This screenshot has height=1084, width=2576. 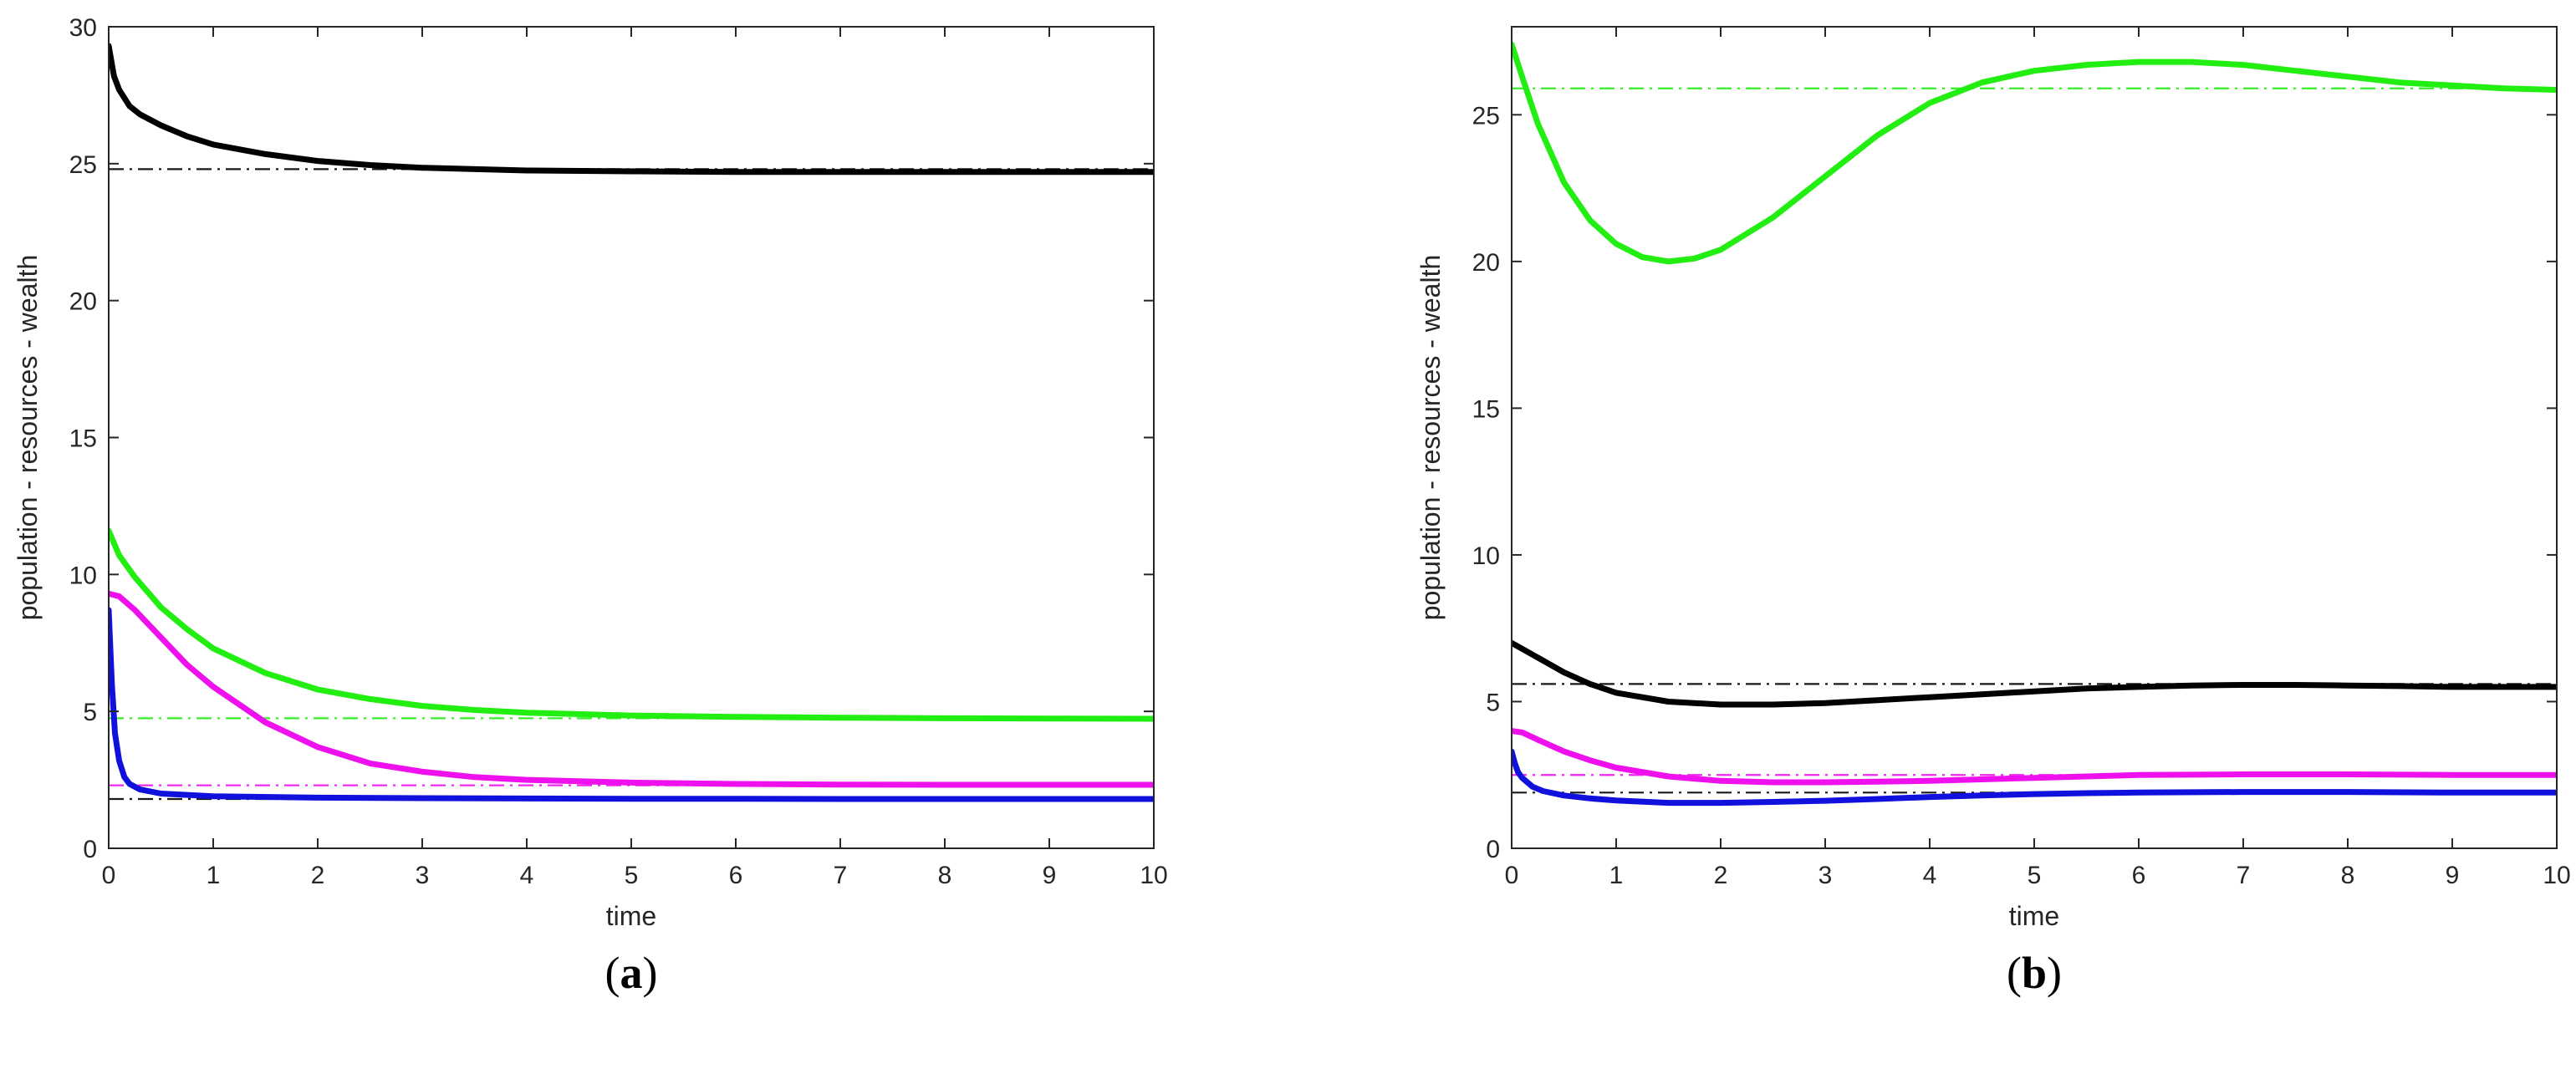 I want to click on panel-b-xtick-label: 8, so click(x=2348, y=875).